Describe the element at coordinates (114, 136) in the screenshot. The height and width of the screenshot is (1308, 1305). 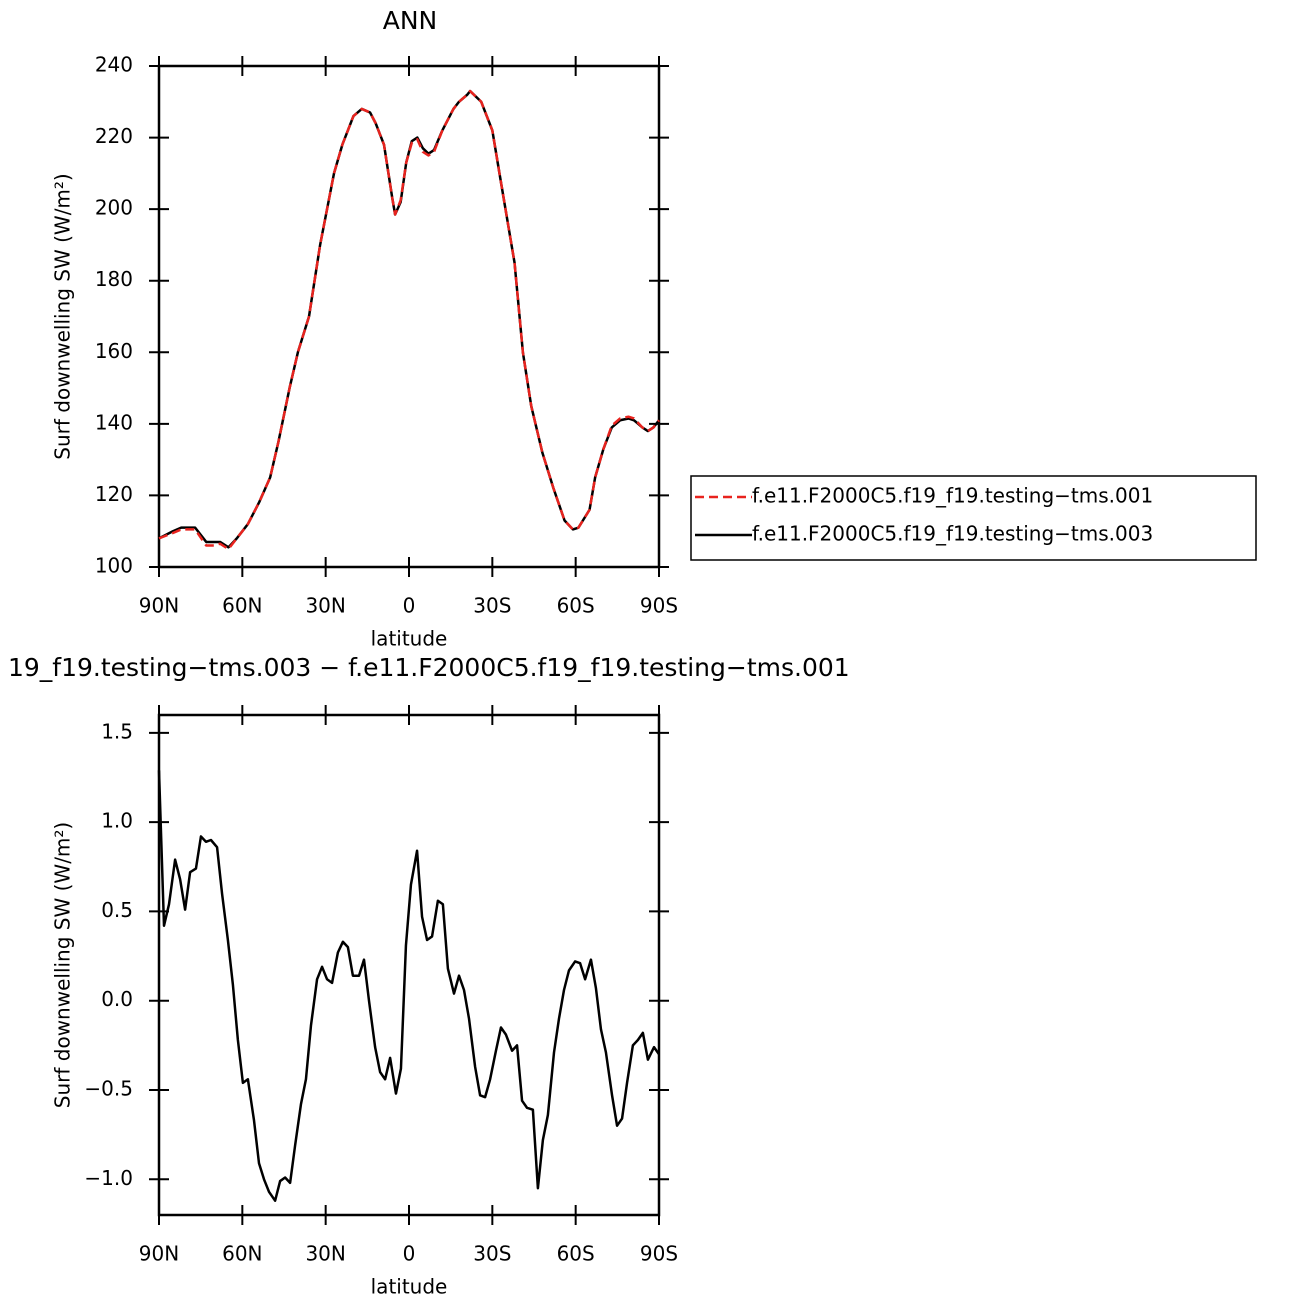
I see `y-tick-label: 220` at that location.